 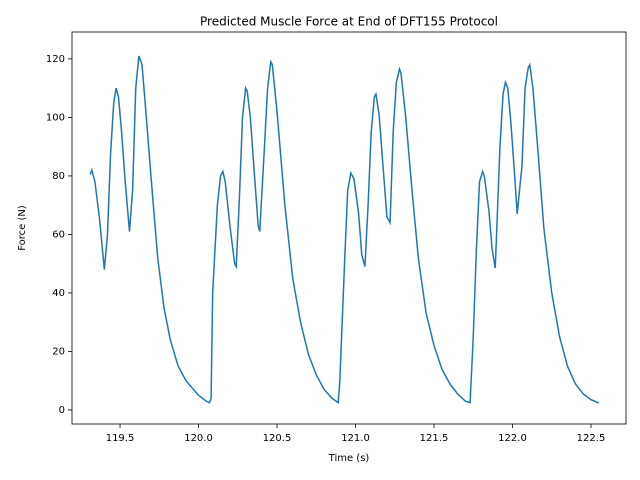 What do you see at coordinates (55, 117) in the screenshot?
I see `y-tick-label: 100` at bounding box center [55, 117].